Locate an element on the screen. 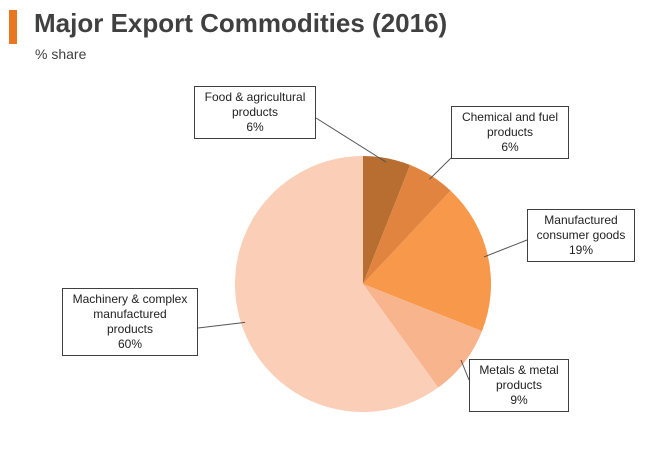  slice-label-metals: Metals & metal products 9% is located at coordinates (519, 385).